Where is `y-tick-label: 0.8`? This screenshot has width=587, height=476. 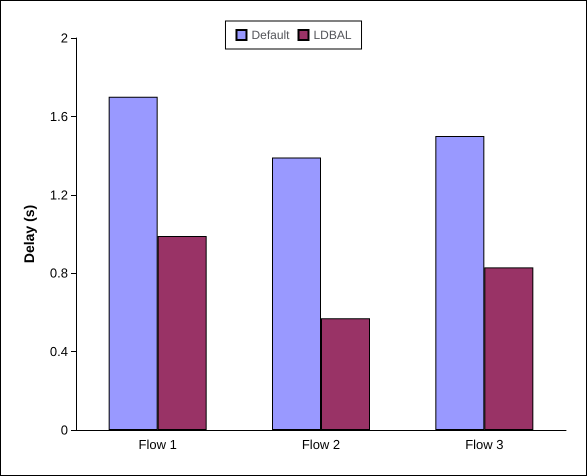 y-tick-label: 0.8 is located at coordinates (59, 273).